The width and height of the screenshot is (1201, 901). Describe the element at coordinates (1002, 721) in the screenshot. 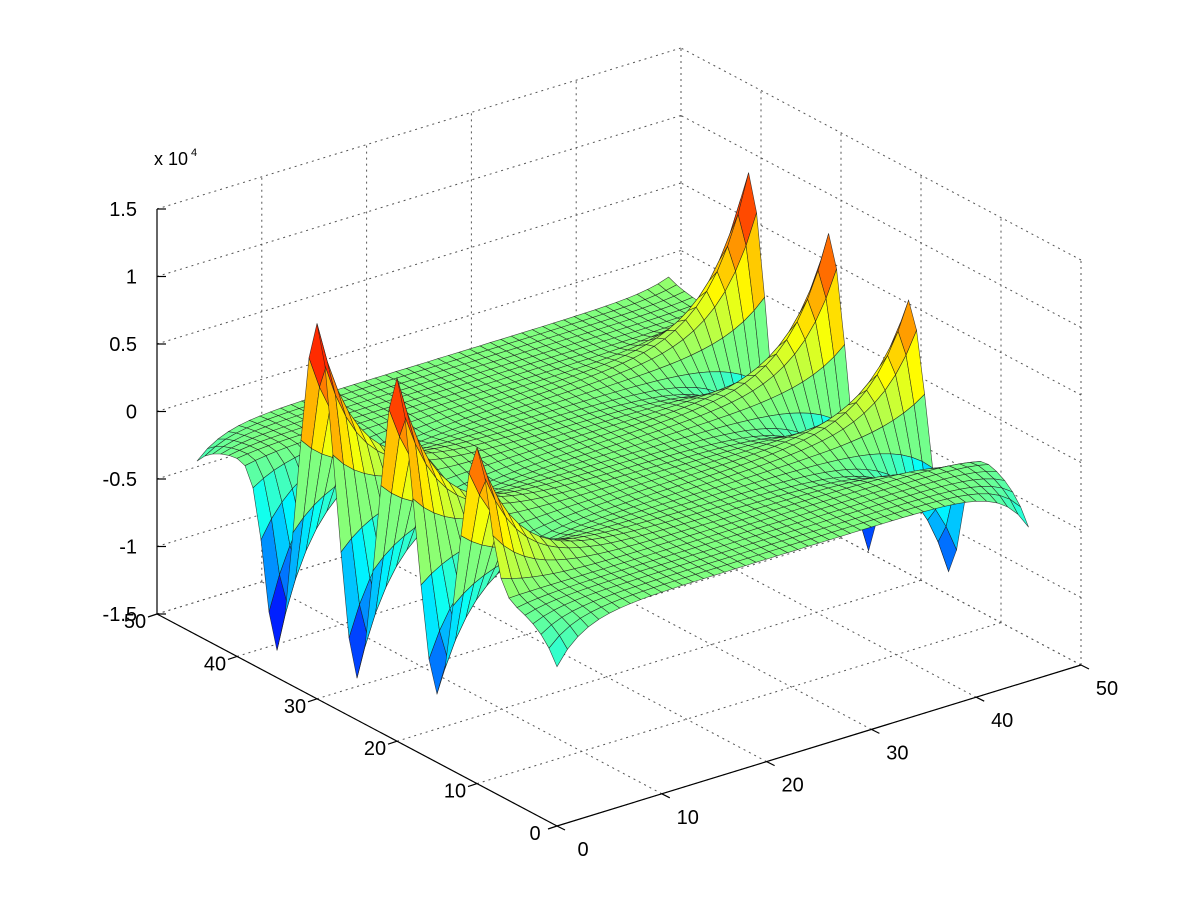

I see `x-tick-label: 40` at that location.